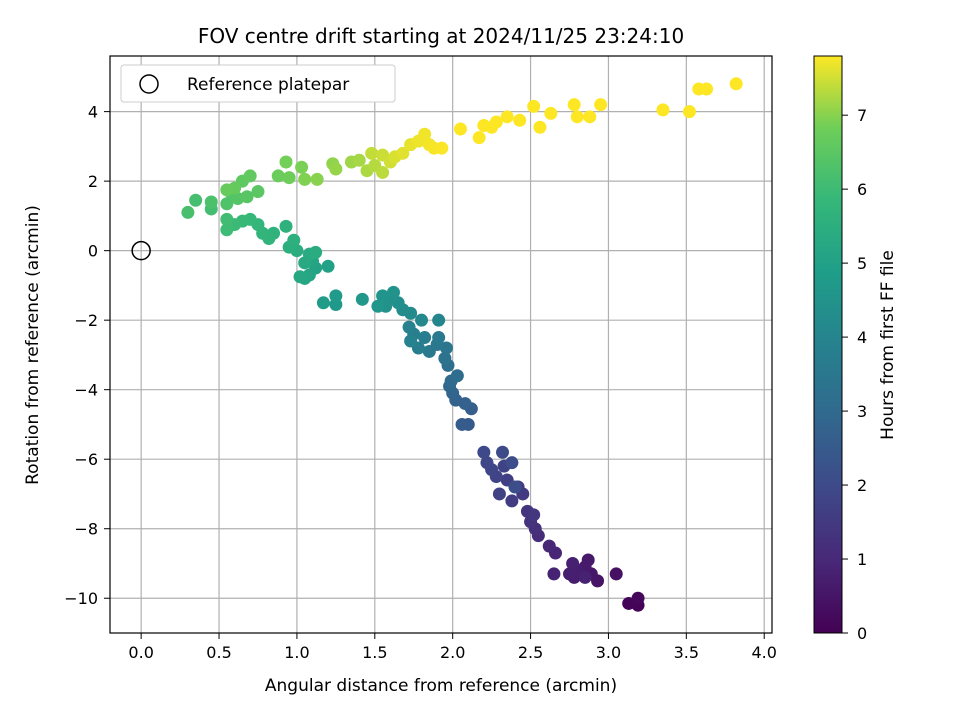  I want to click on x-tick-label: 0.0, so click(140, 652).